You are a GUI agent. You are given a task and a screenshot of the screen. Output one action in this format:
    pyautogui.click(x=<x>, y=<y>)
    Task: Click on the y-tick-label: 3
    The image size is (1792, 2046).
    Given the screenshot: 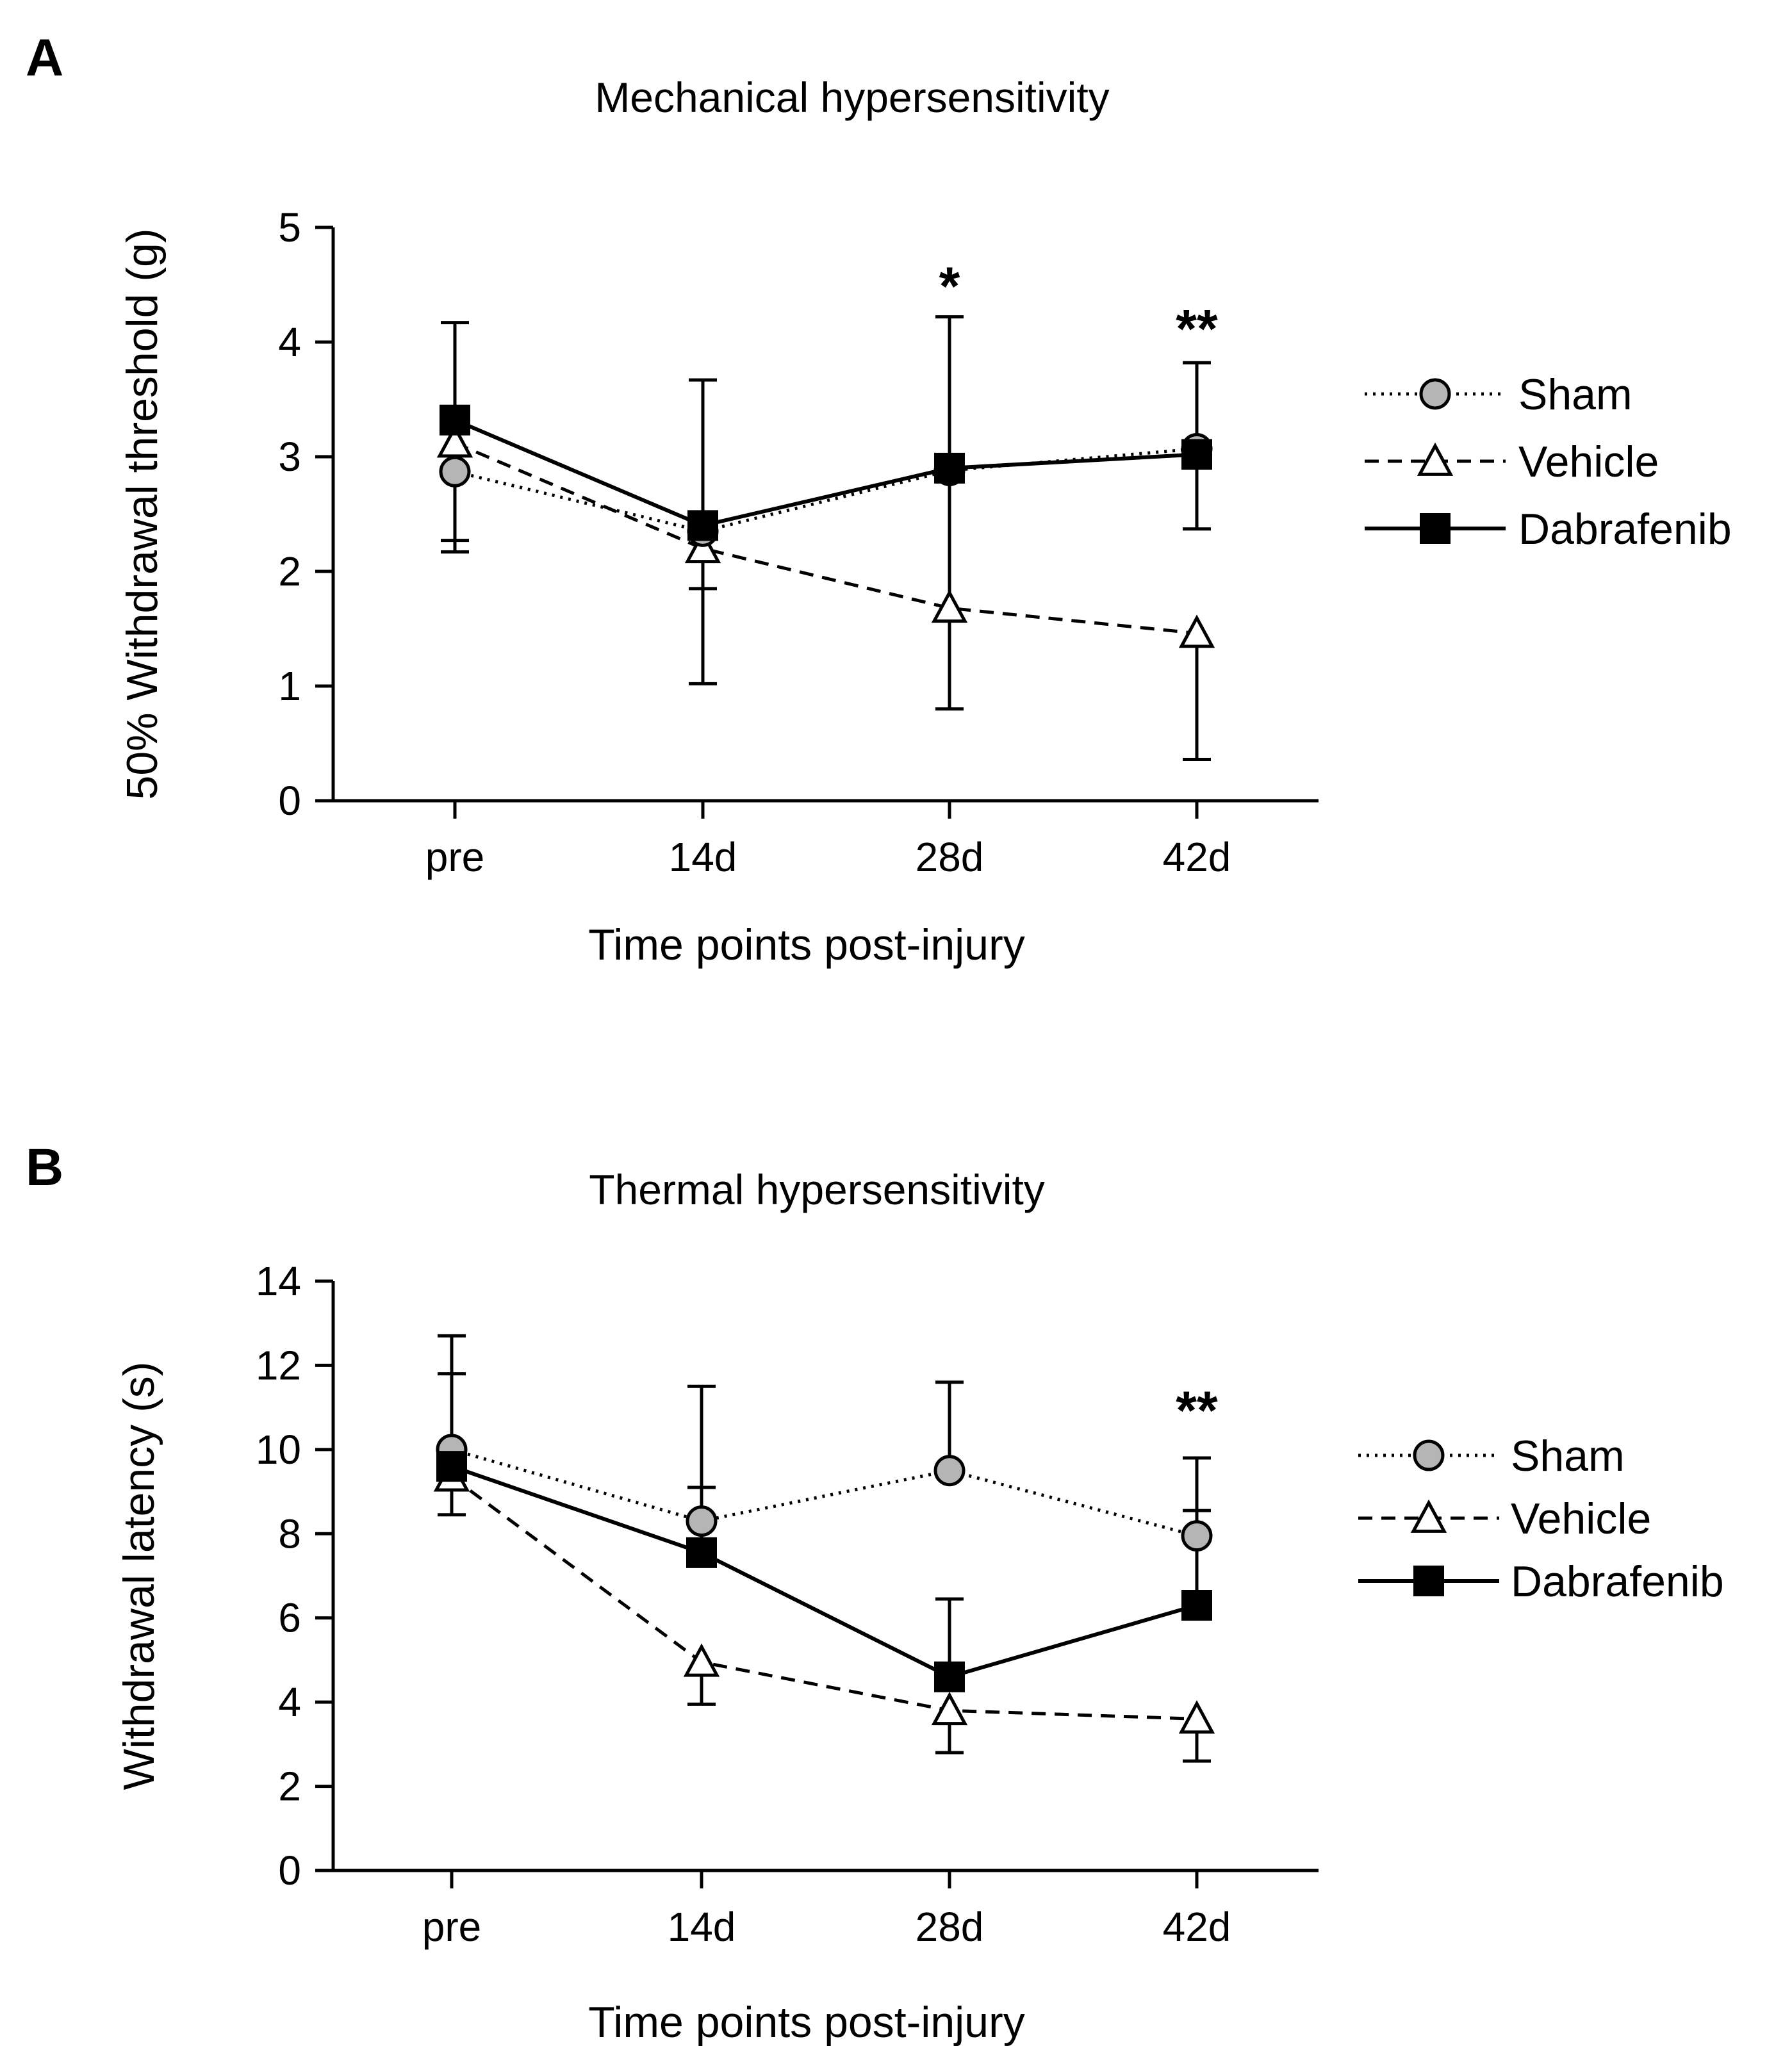 What is the action you would take?
    pyautogui.click(x=289, y=457)
    